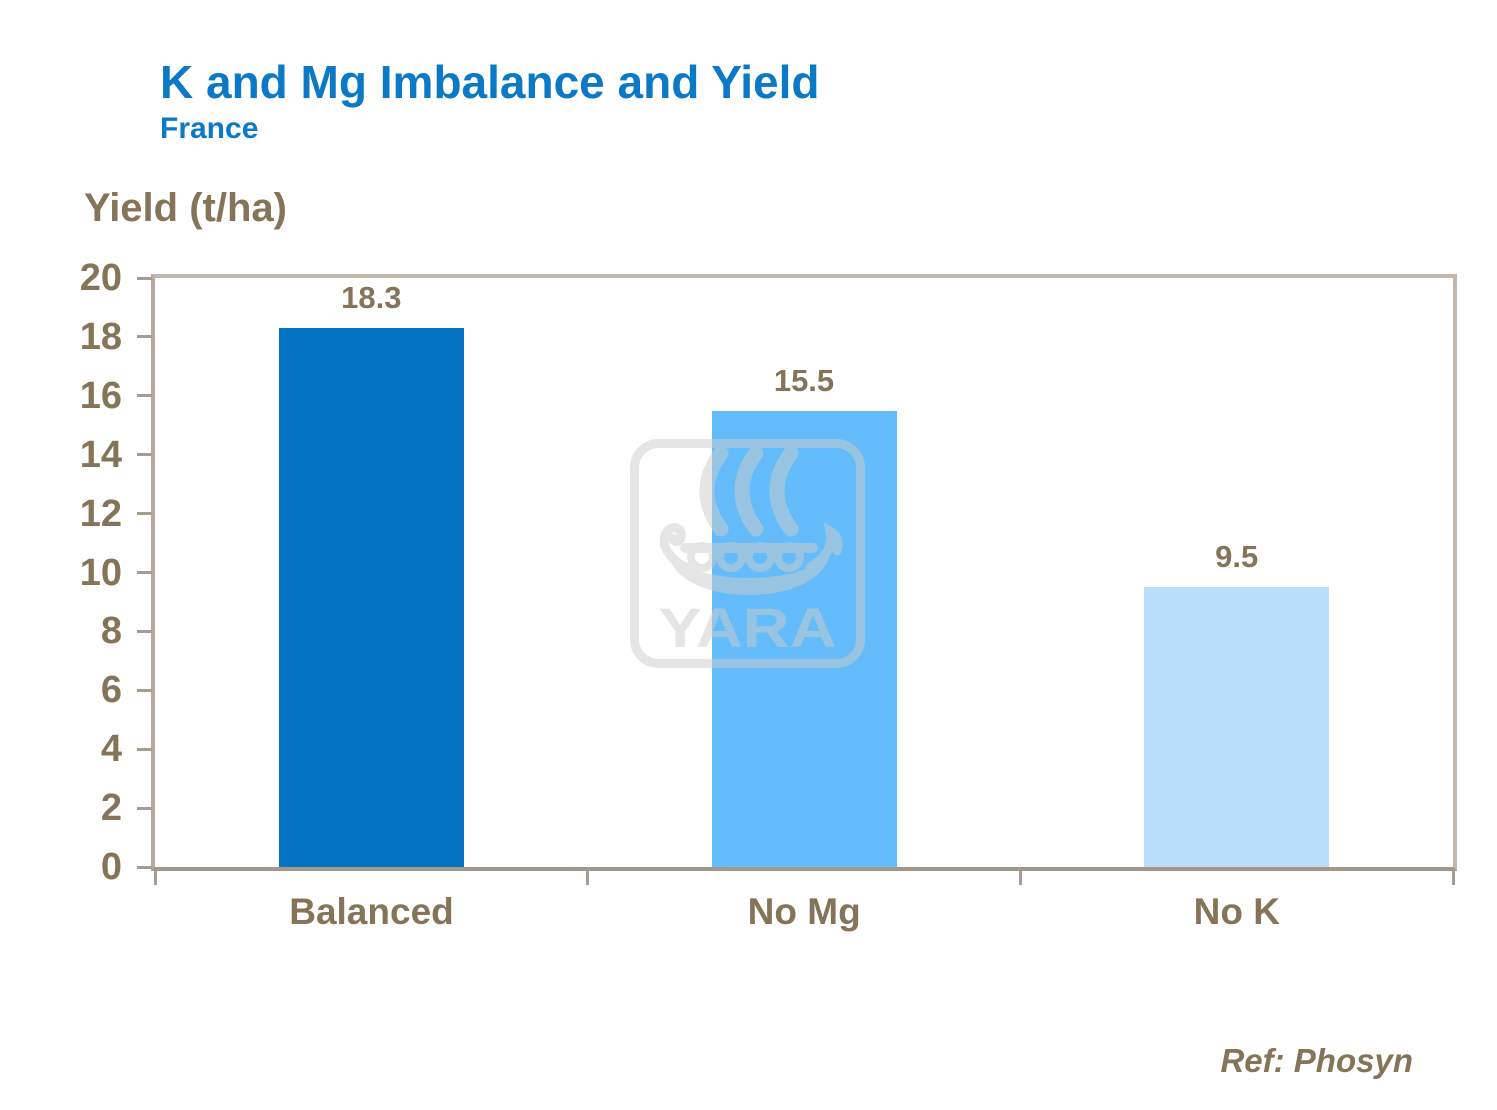  Describe the element at coordinates (371, 911) in the screenshot. I see `x-category-label-balanced: Balanced` at that location.